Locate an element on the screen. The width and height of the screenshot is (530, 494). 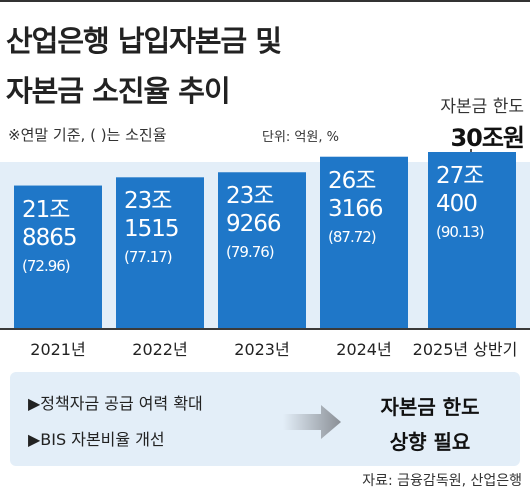
bar-value-line1: 27조 is located at coordinates (460, 176).